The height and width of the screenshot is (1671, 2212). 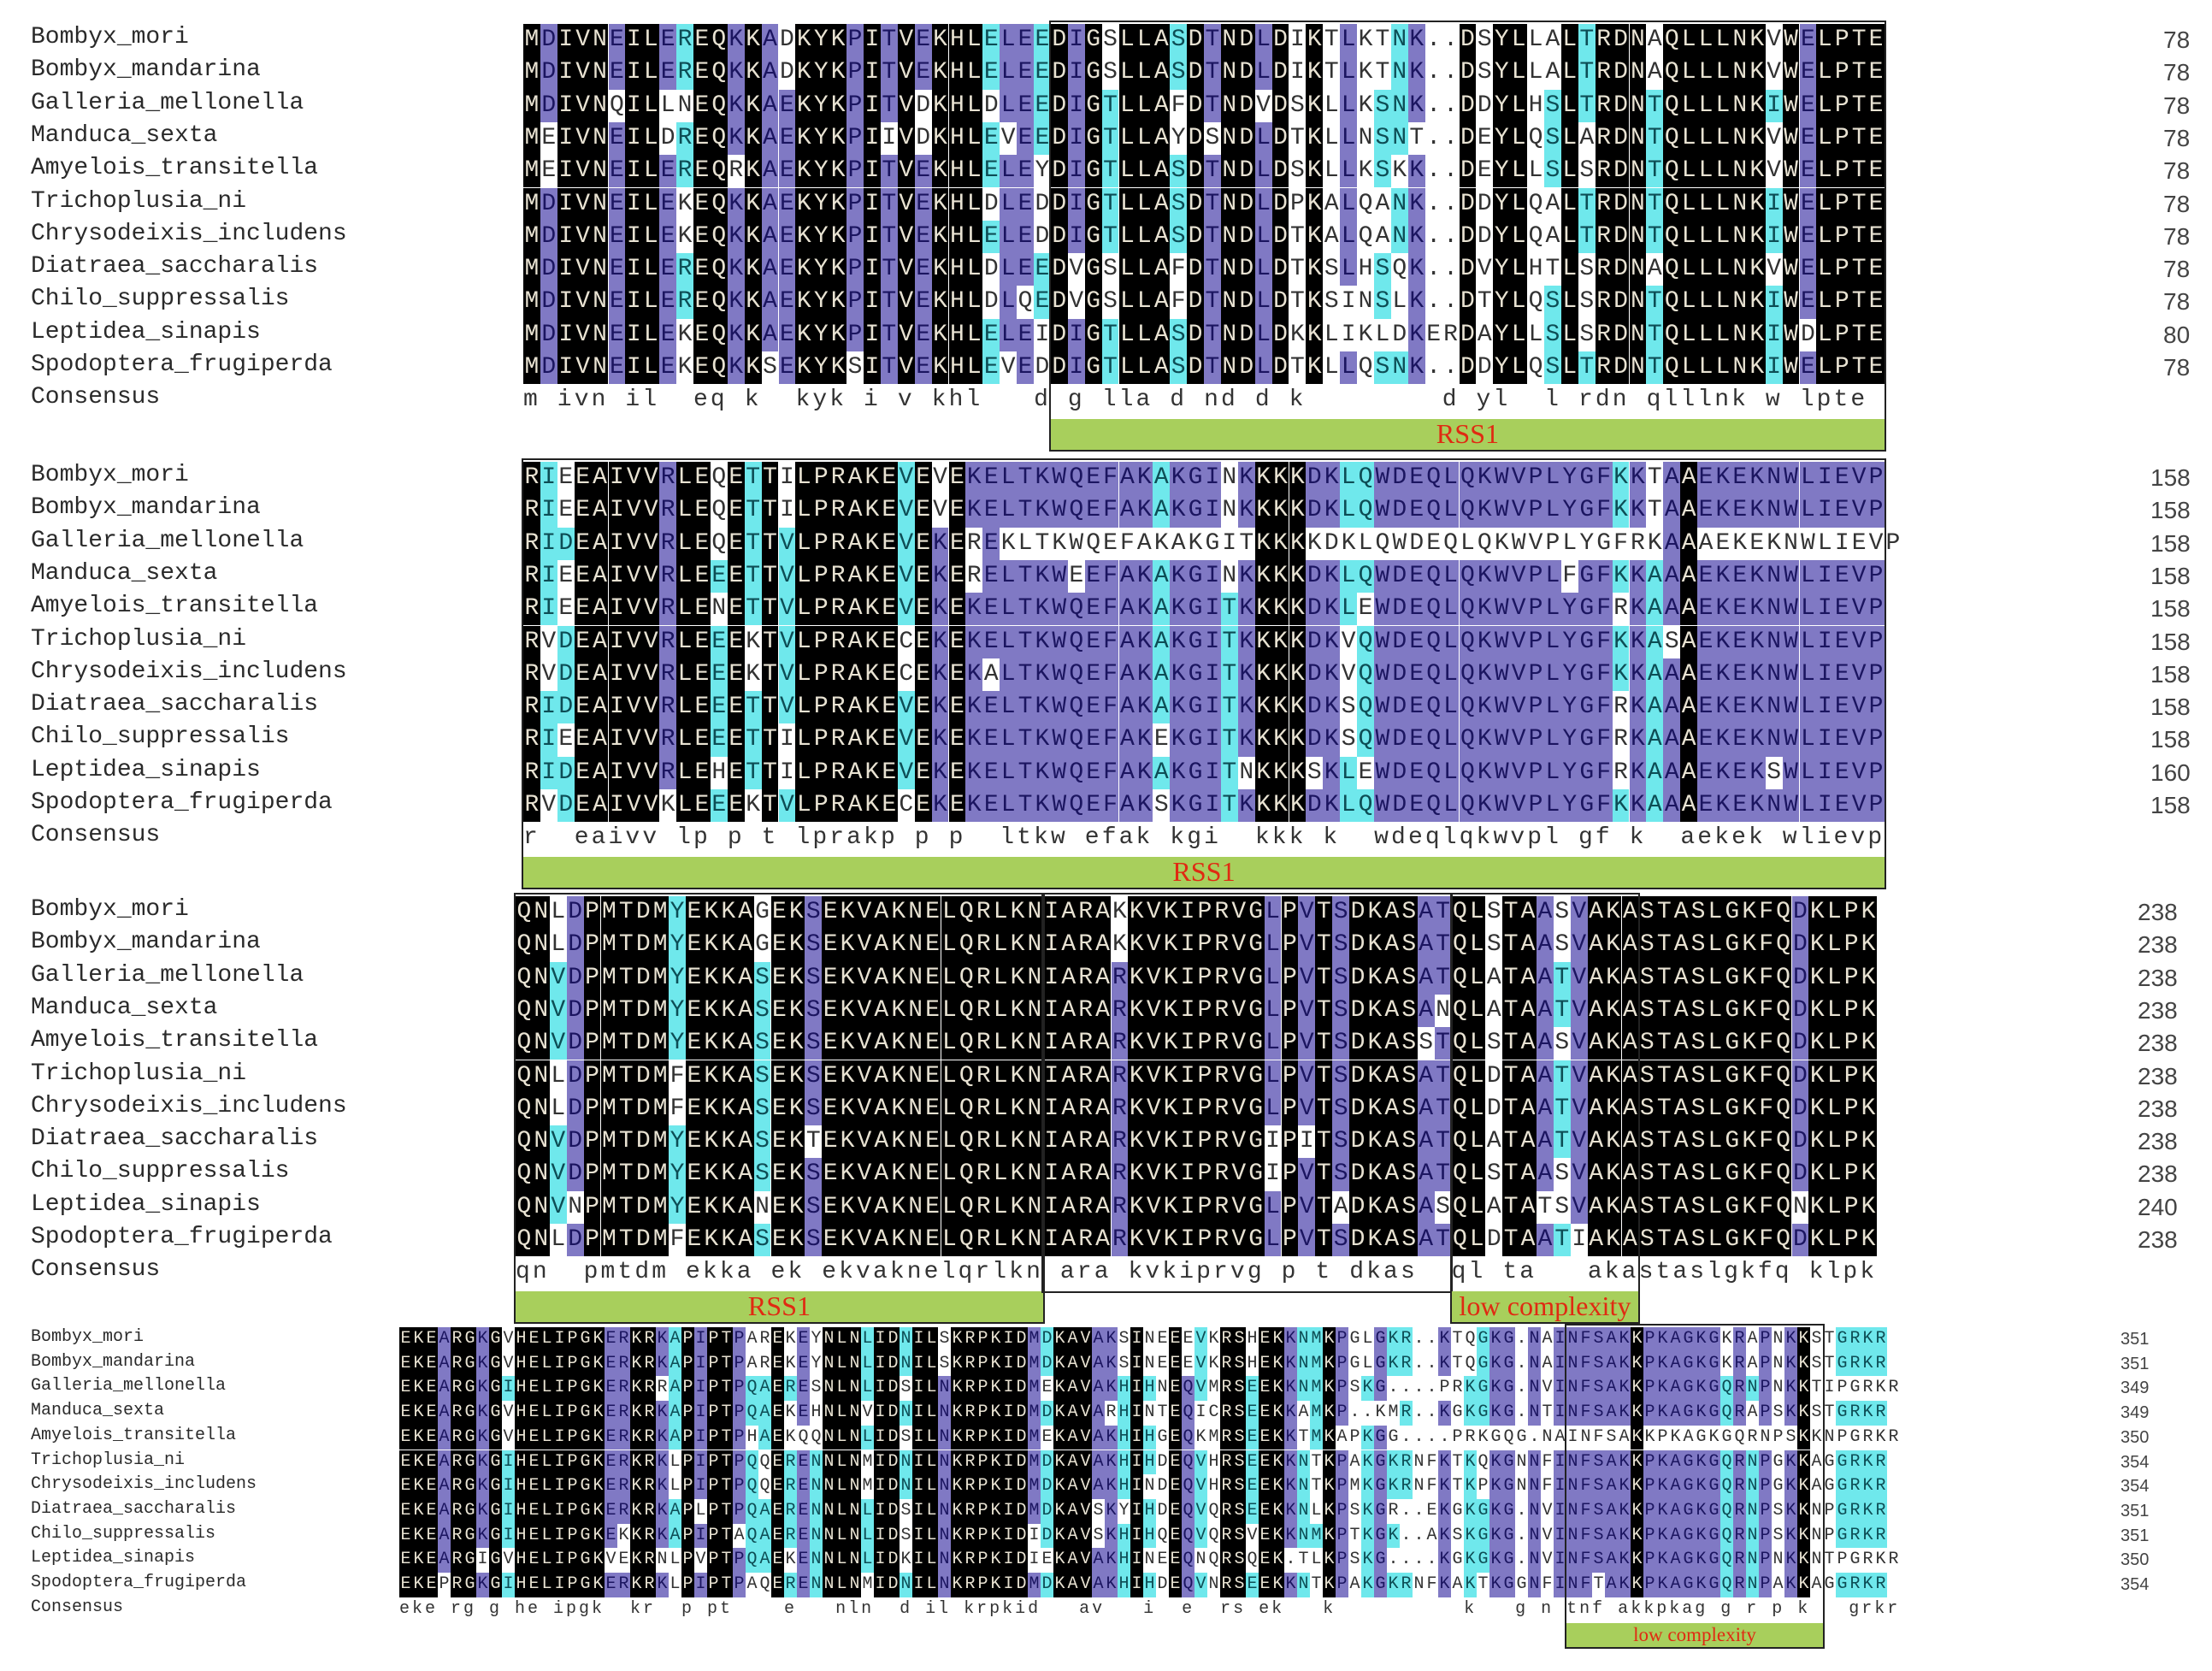 I want to click on residue: V, so click(x=1085, y=1511).